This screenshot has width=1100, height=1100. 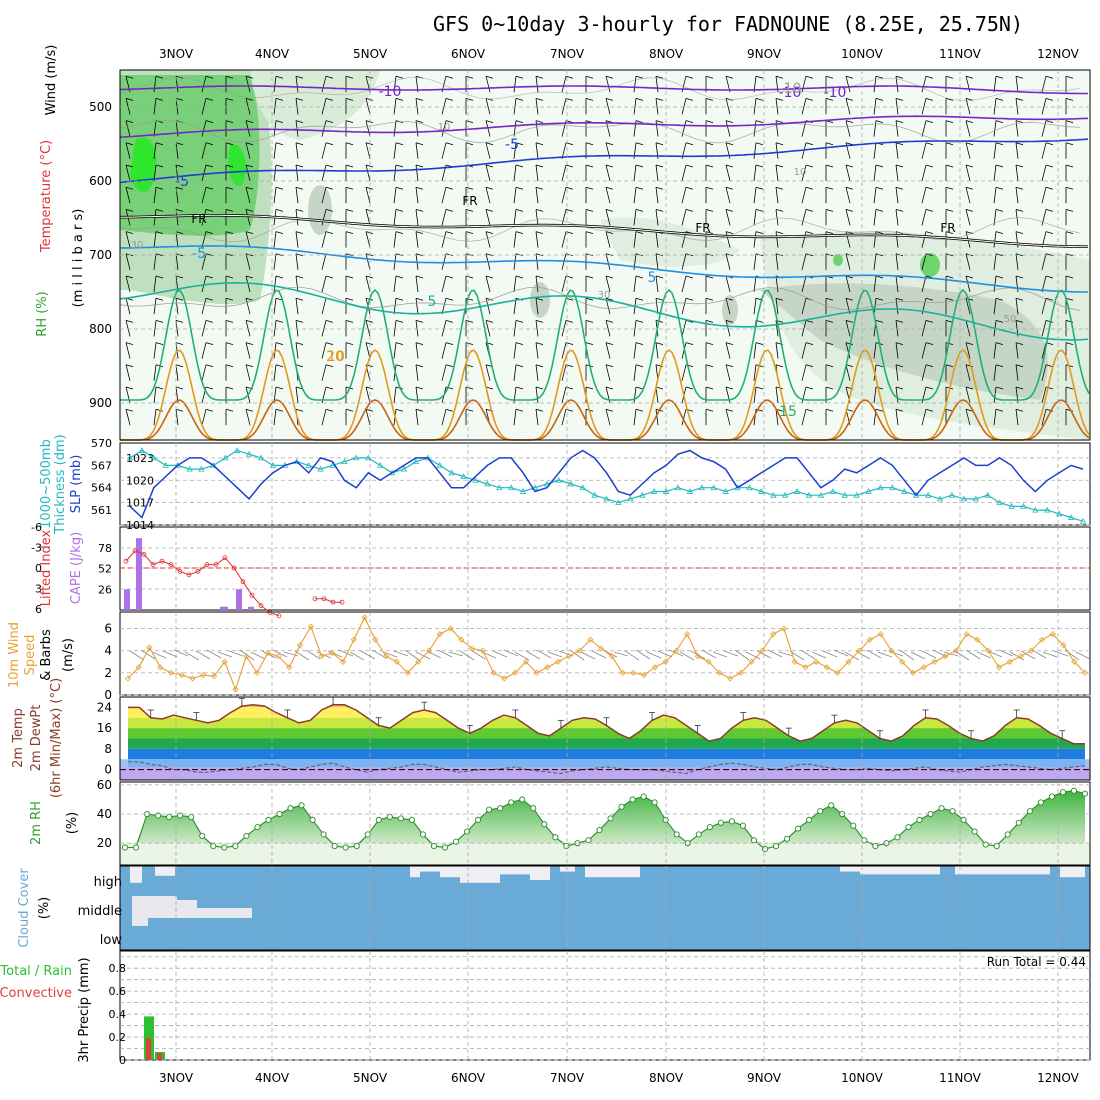 What do you see at coordinates (666, 1078) in the screenshot?
I see `date-label: 8NOV` at bounding box center [666, 1078].